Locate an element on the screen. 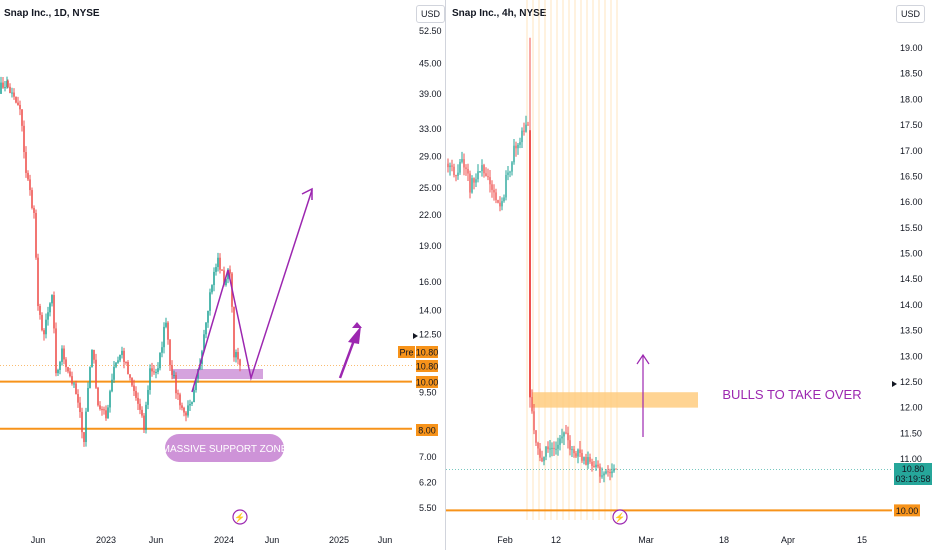  left-lightning-icon is located at coordinates (240, 517).